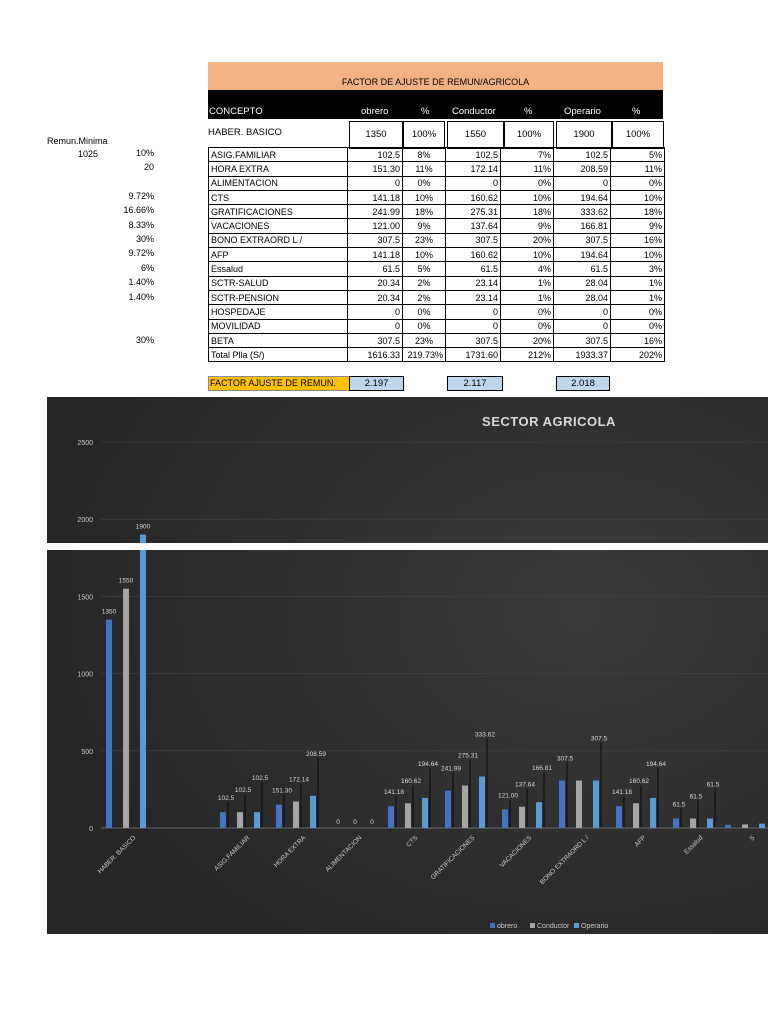  I want to click on factor-cell: 30%, so click(144, 339).